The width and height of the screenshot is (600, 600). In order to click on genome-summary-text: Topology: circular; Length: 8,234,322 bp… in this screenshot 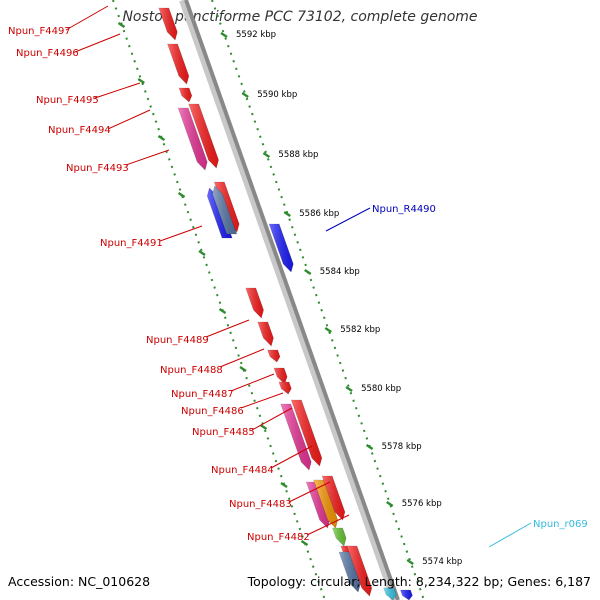, I will do `click(419, 581)`.